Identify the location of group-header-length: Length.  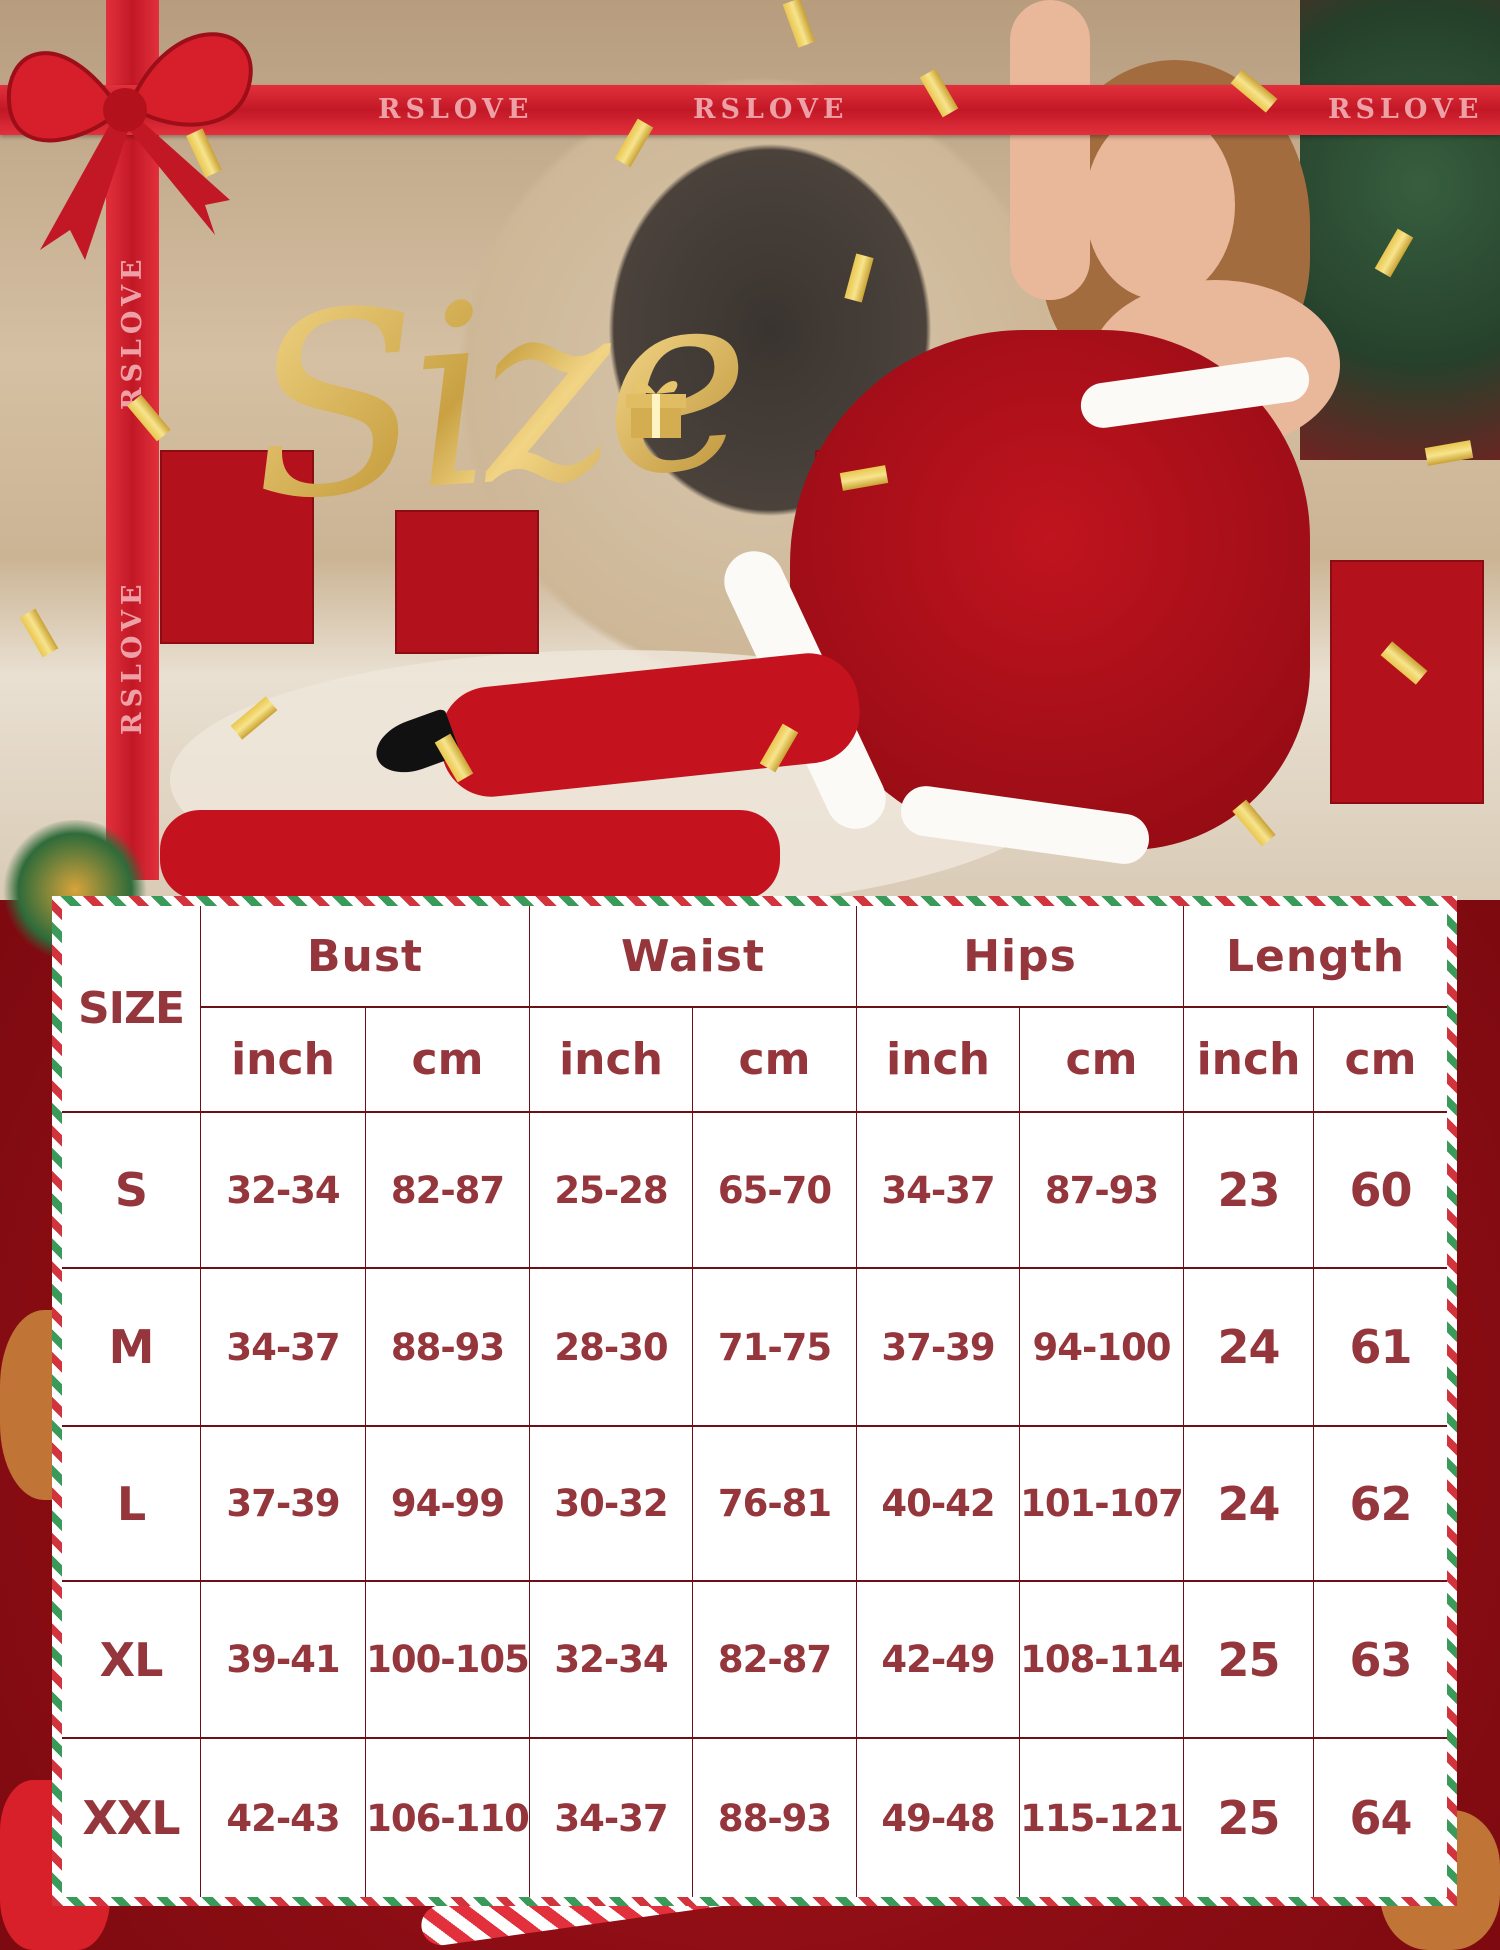
(1315, 957).